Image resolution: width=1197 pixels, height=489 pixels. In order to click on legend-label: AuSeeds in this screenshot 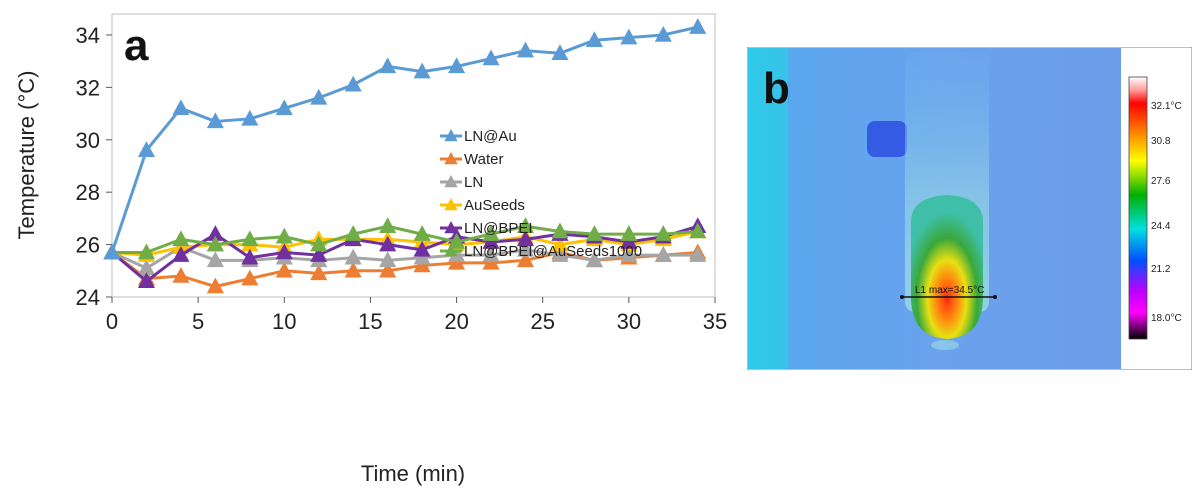, I will do `click(494, 205)`.